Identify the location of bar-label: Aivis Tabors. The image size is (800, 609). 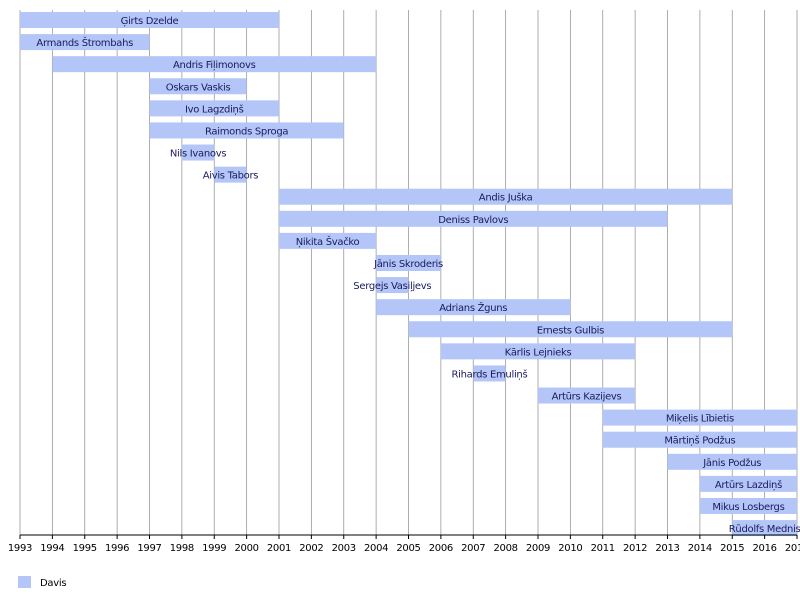
(231, 176).